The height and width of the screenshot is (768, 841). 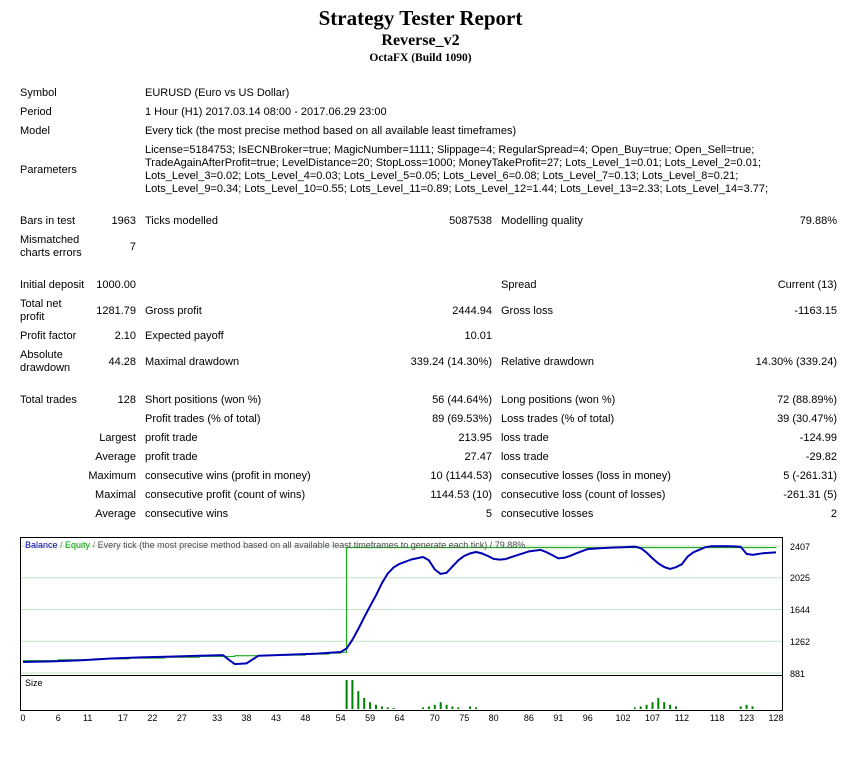 What do you see at coordinates (340, 718) in the screenshot?
I see `x-tick-label: 54` at bounding box center [340, 718].